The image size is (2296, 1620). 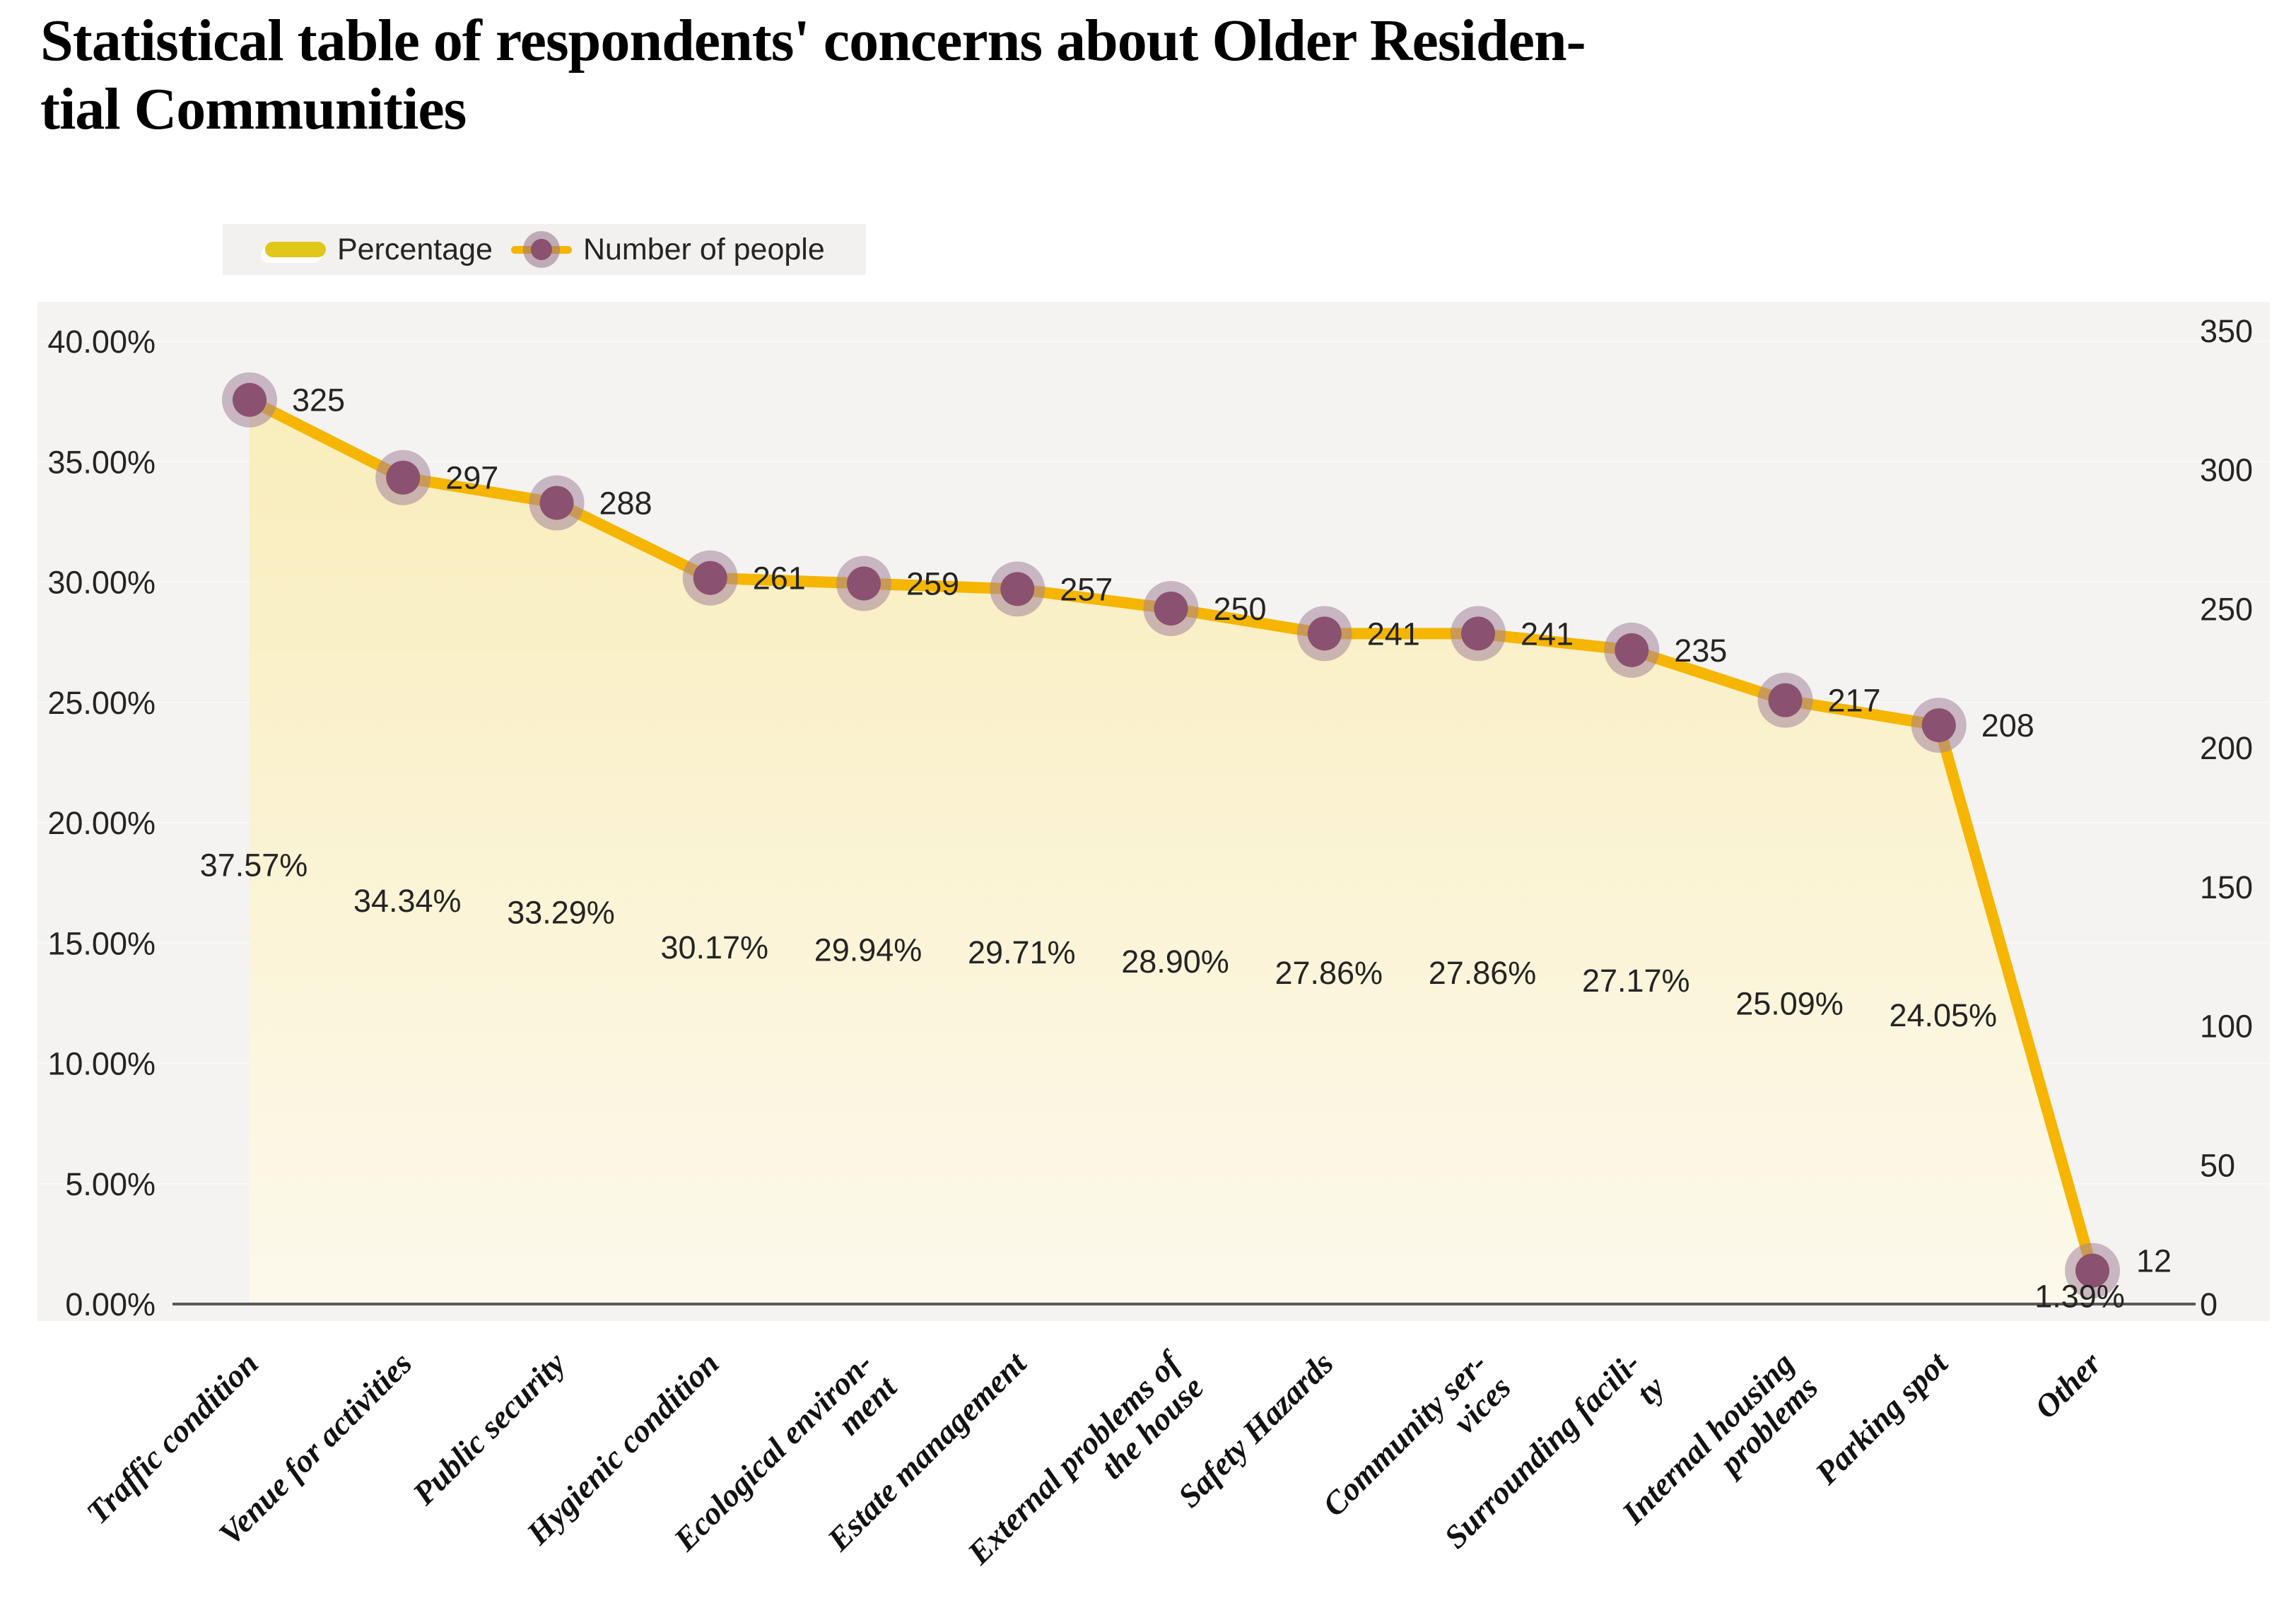 I want to click on right-axis-tick-label: 300, so click(x=2226, y=470).